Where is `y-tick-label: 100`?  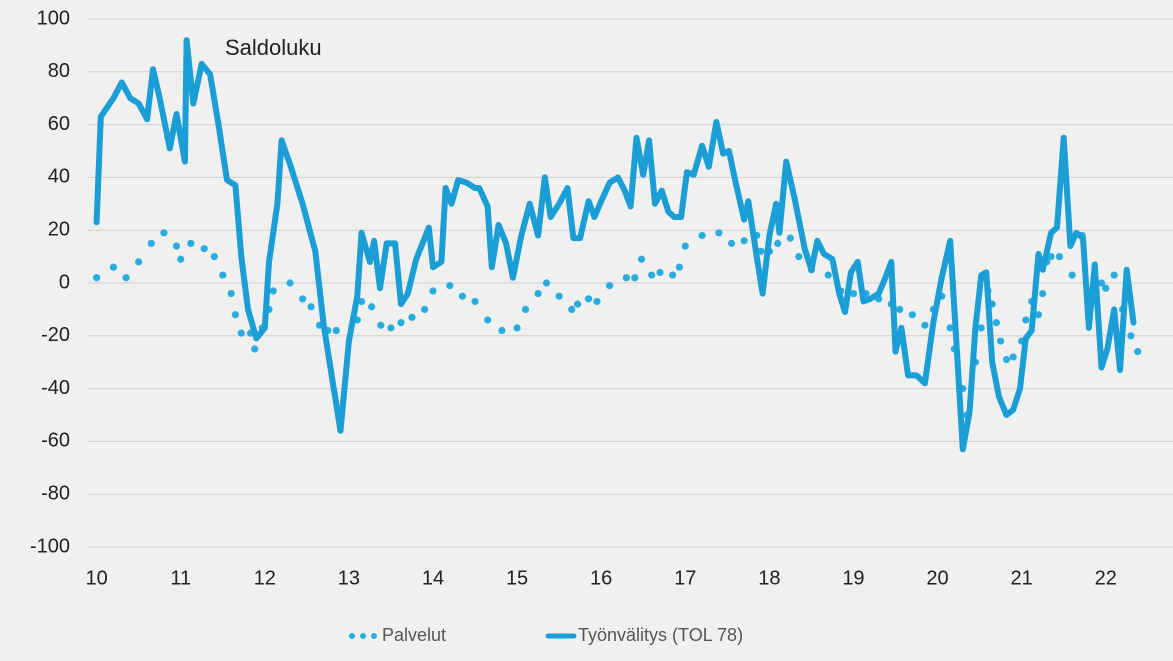 y-tick-label: 100 is located at coordinates (53, 18).